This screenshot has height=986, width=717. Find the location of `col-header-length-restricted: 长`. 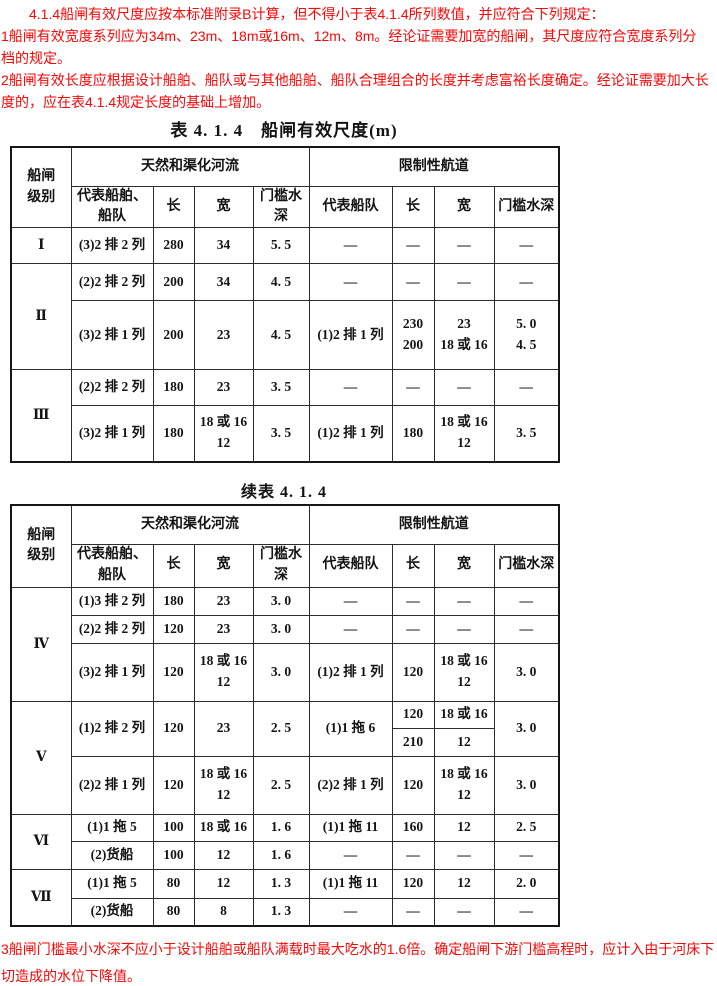

col-header-length-restricted: 长 is located at coordinates (413, 565).